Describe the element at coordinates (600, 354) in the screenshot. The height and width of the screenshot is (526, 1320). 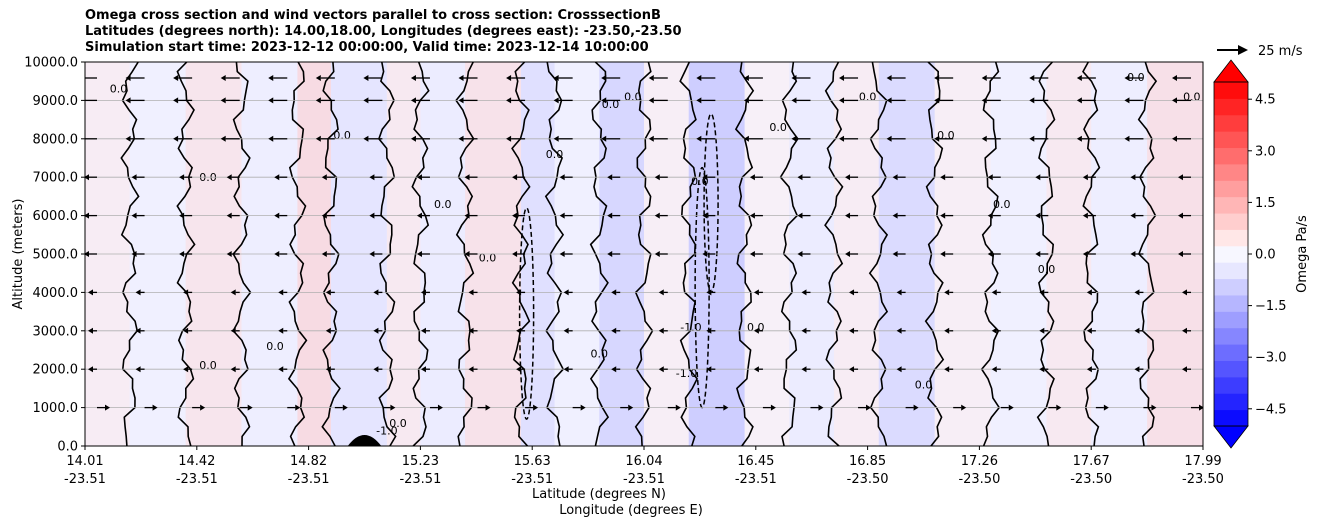
I see `contour-label-16: 0.0` at that location.